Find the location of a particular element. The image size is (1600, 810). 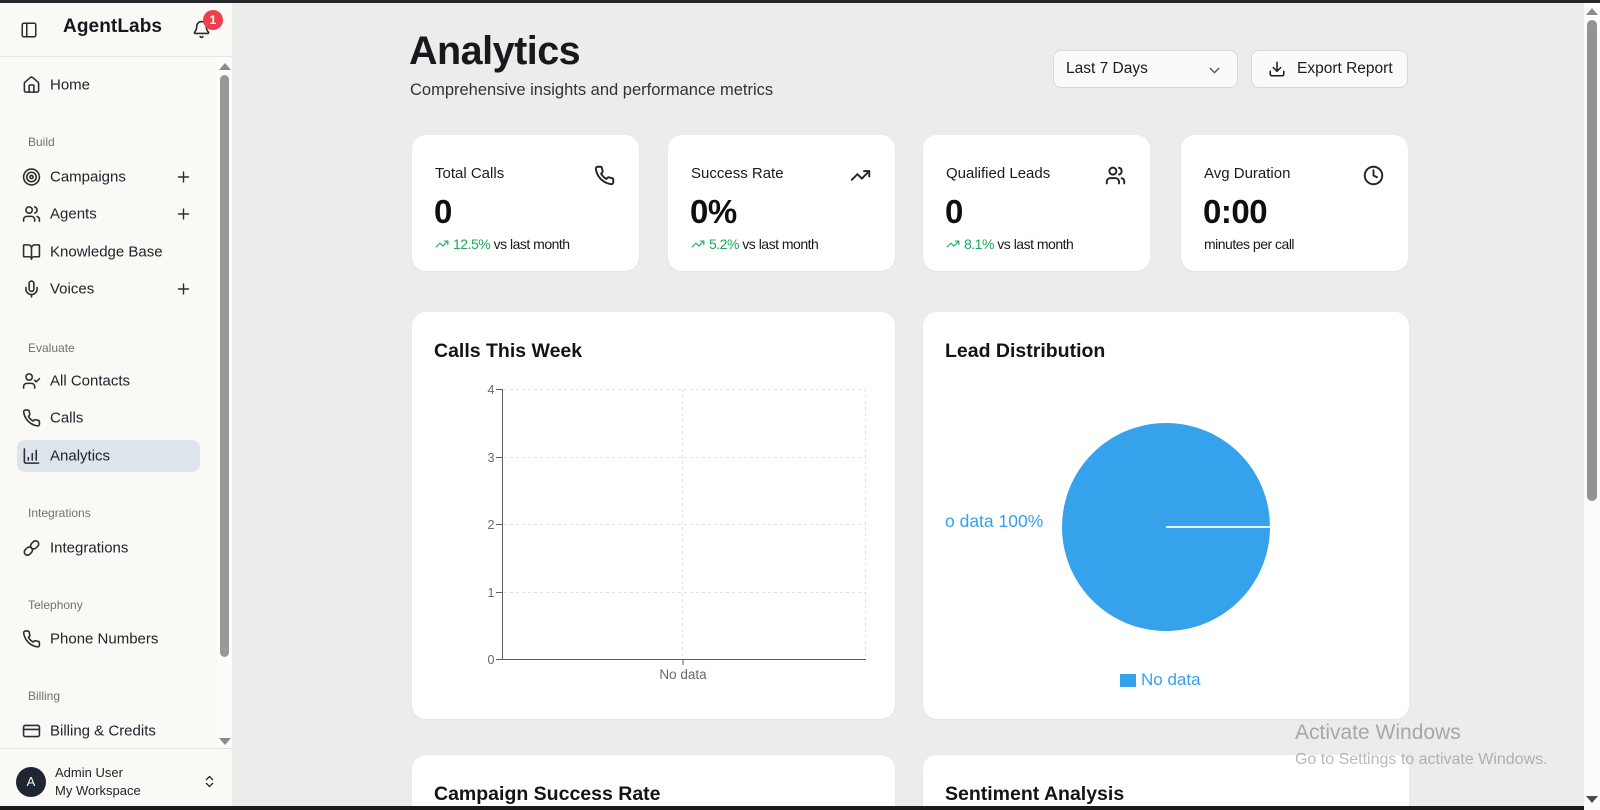

svg-text: 0 is located at coordinates (491, 660).